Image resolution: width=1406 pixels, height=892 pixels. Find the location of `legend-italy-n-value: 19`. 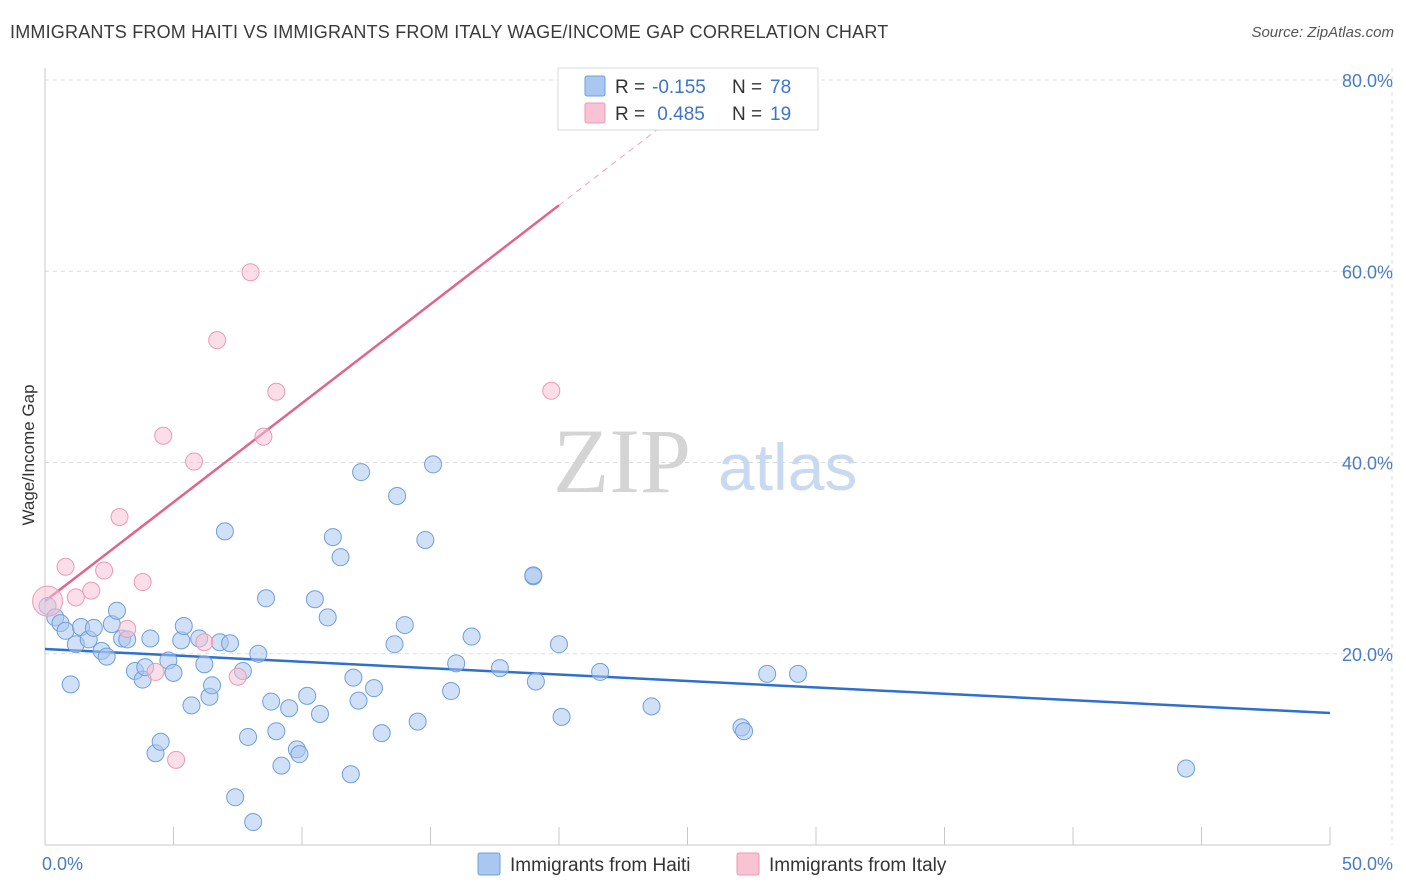

legend-italy-n-value: 19 is located at coordinates (780, 114).